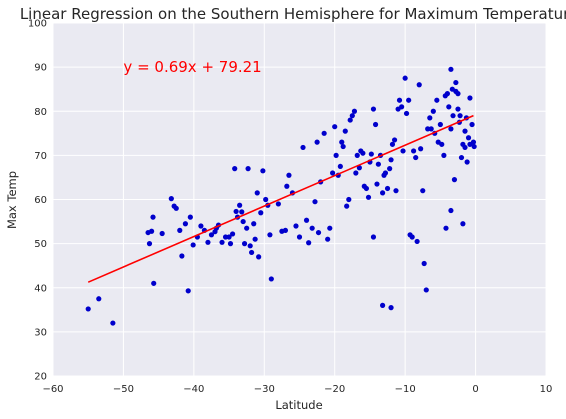  Describe the element at coordinates (40, 244) in the screenshot. I see `y-tick-label: 50` at that location.